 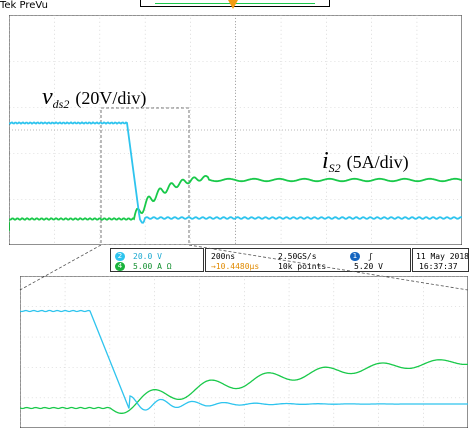 I want to click on is-annotation: iS2 (5A/div), so click(x=365, y=161).